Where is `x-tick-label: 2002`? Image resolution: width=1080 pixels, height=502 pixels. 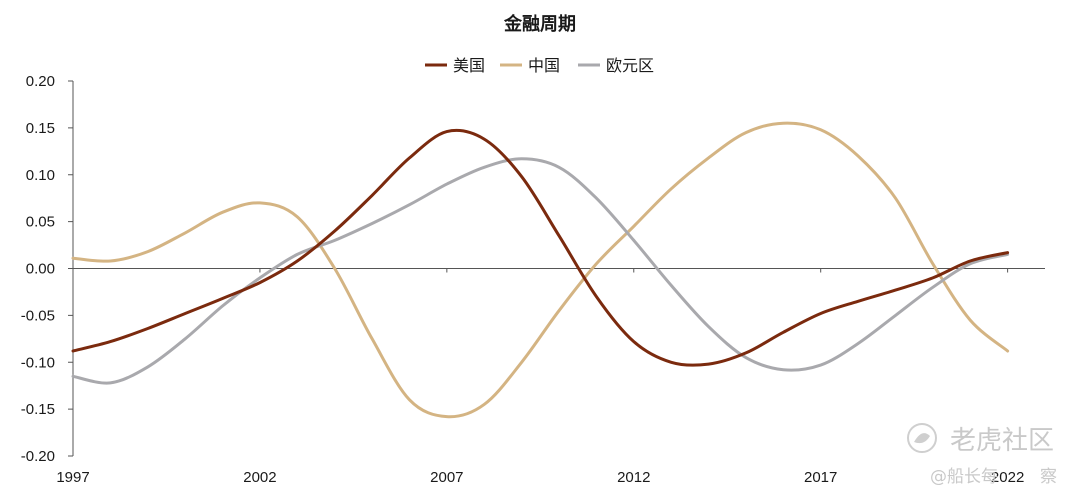 x-tick-label: 2002 is located at coordinates (259, 477).